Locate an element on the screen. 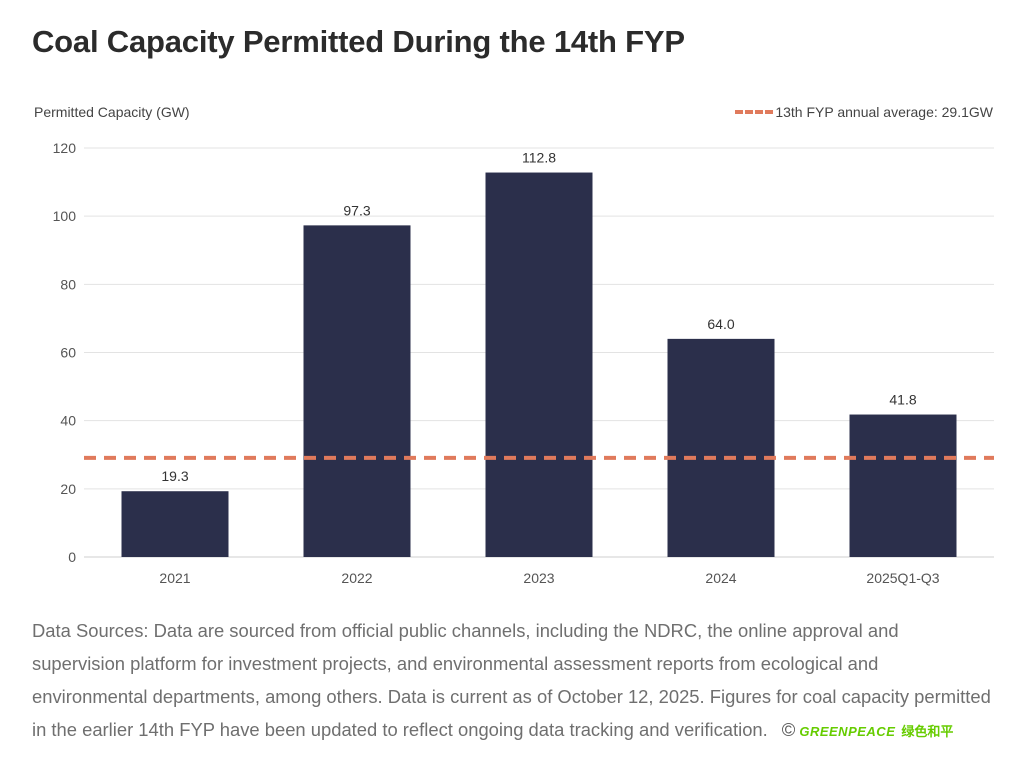 The image size is (1024, 768). y-axis-label: Permitted Capacity (GW) is located at coordinates (112, 112).